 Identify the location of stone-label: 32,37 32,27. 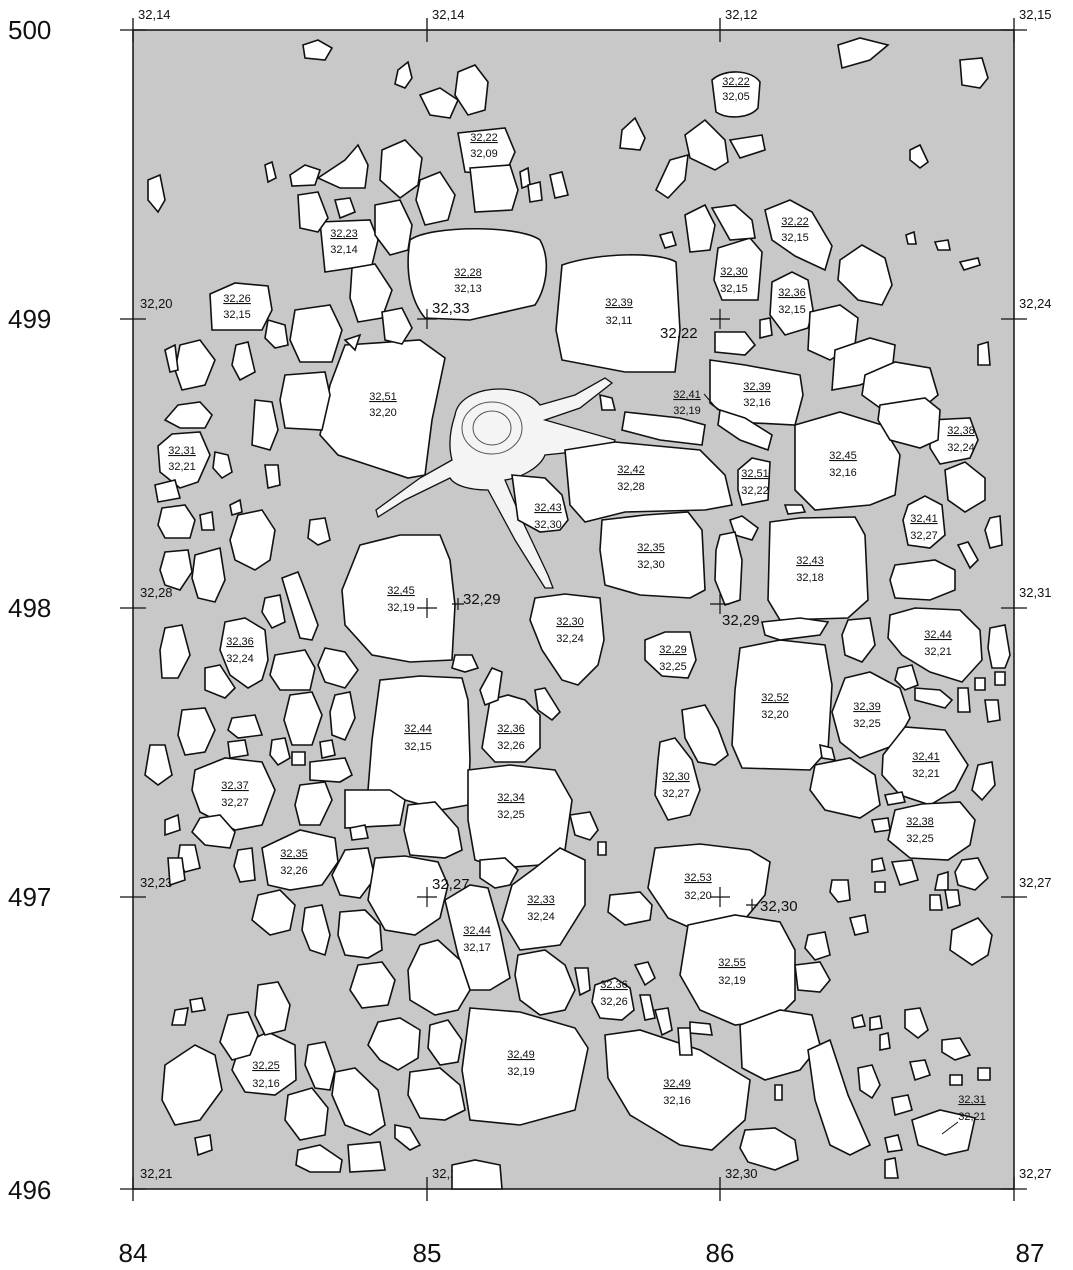
(235, 794).